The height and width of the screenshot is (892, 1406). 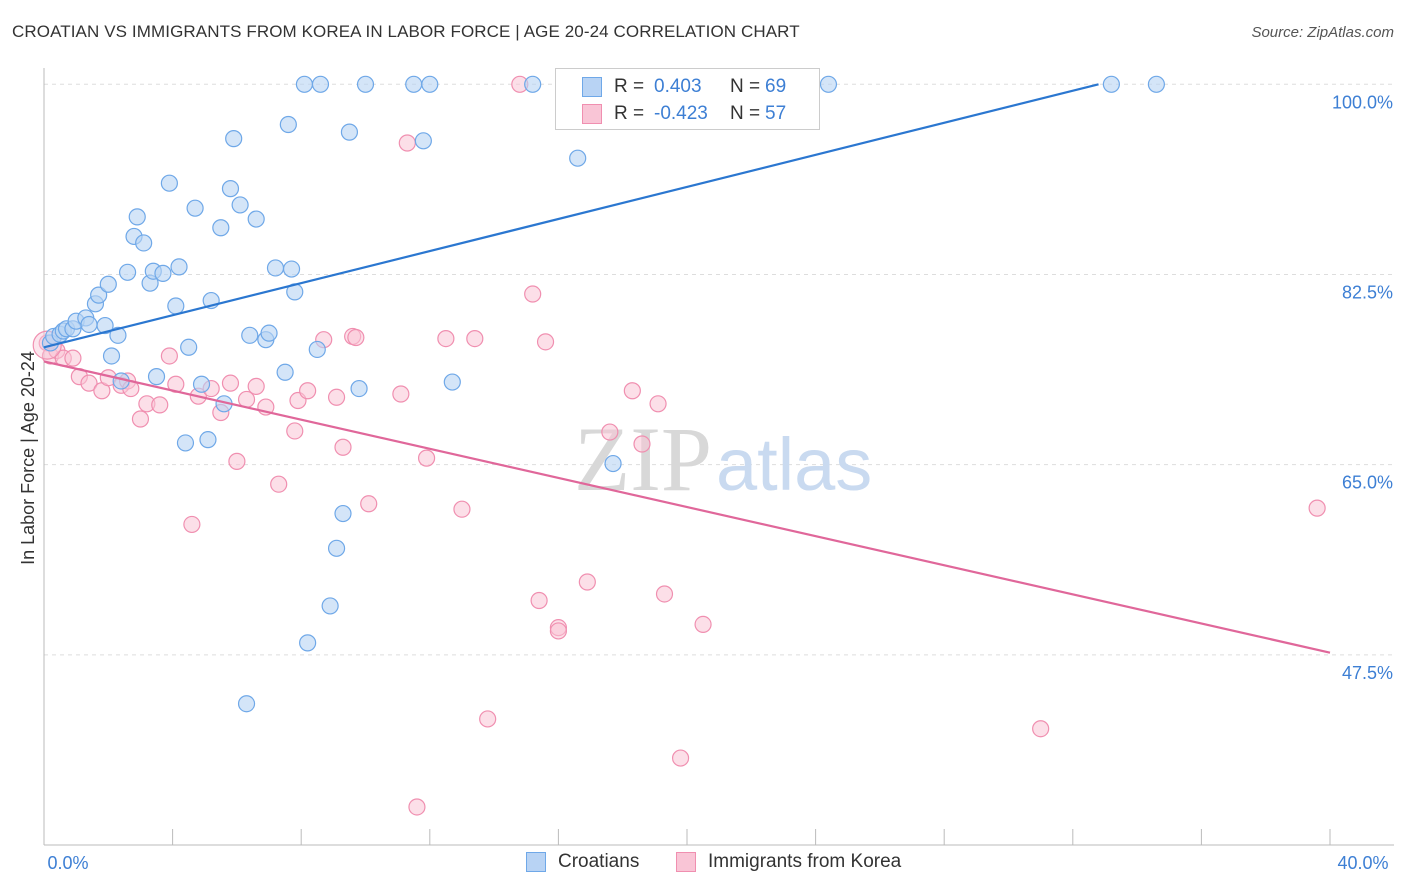 I want to click on correlation-legend: R = 0.403 N = 69 R = -0.423 N = 57, so click(x=687, y=99).